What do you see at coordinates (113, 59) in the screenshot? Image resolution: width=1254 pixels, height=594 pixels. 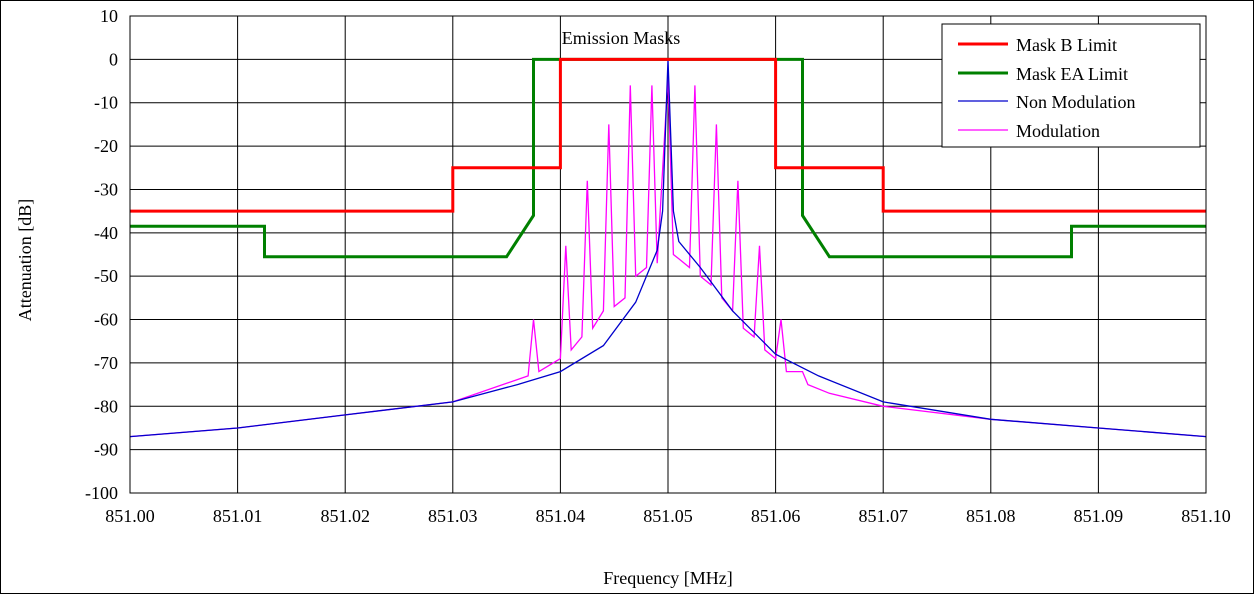 I see `y-tick-label: 0` at bounding box center [113, 59].